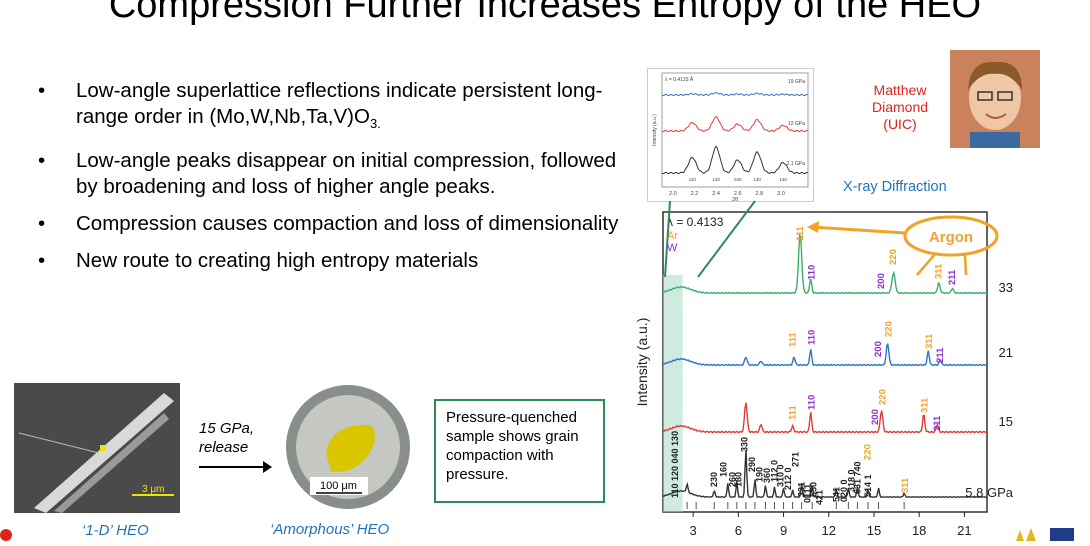 The image size is (1090, 546). Describe the element at coordinates (723, 469) in the screenshot. I see `reflection-label: 160` at that location.